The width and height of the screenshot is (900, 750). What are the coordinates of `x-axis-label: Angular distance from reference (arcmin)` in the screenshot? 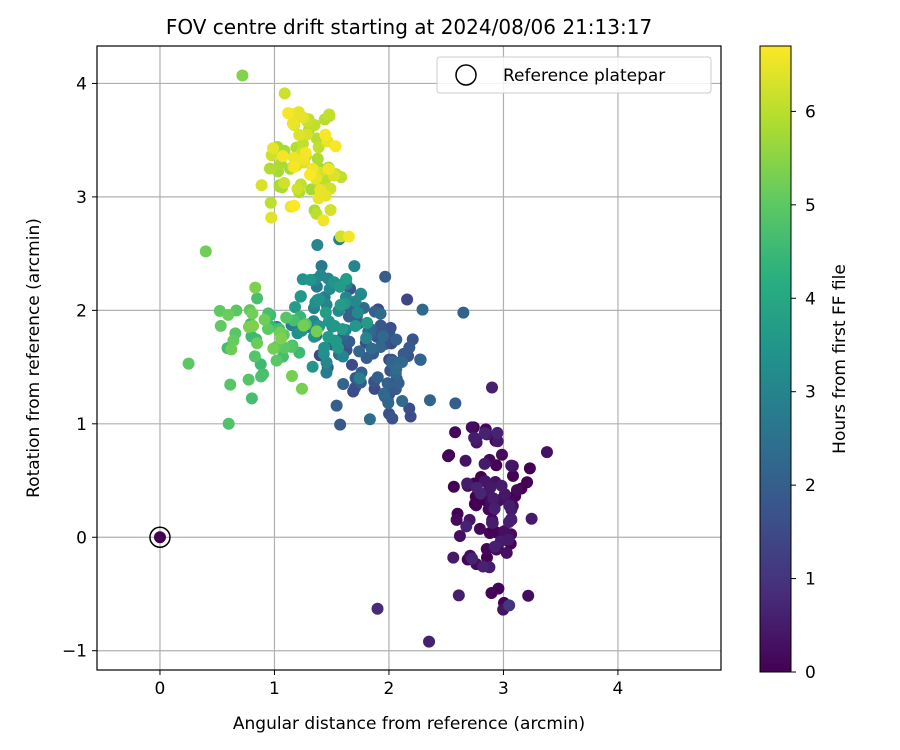 It's located at (409, 724).